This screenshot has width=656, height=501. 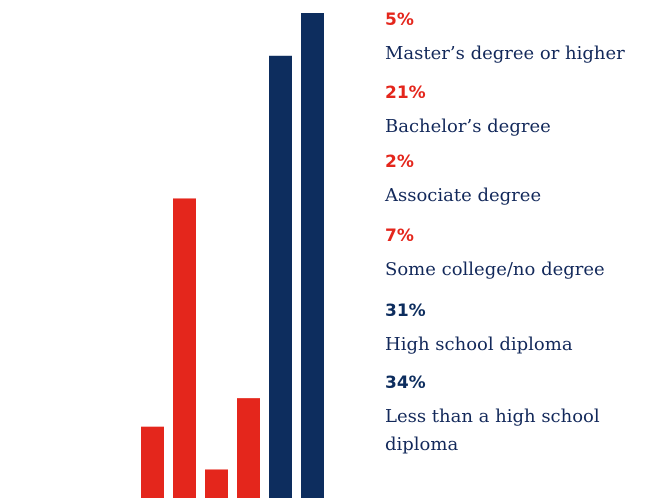 I want to click on legend-value-2: 21%, so click(x=405, y=93).